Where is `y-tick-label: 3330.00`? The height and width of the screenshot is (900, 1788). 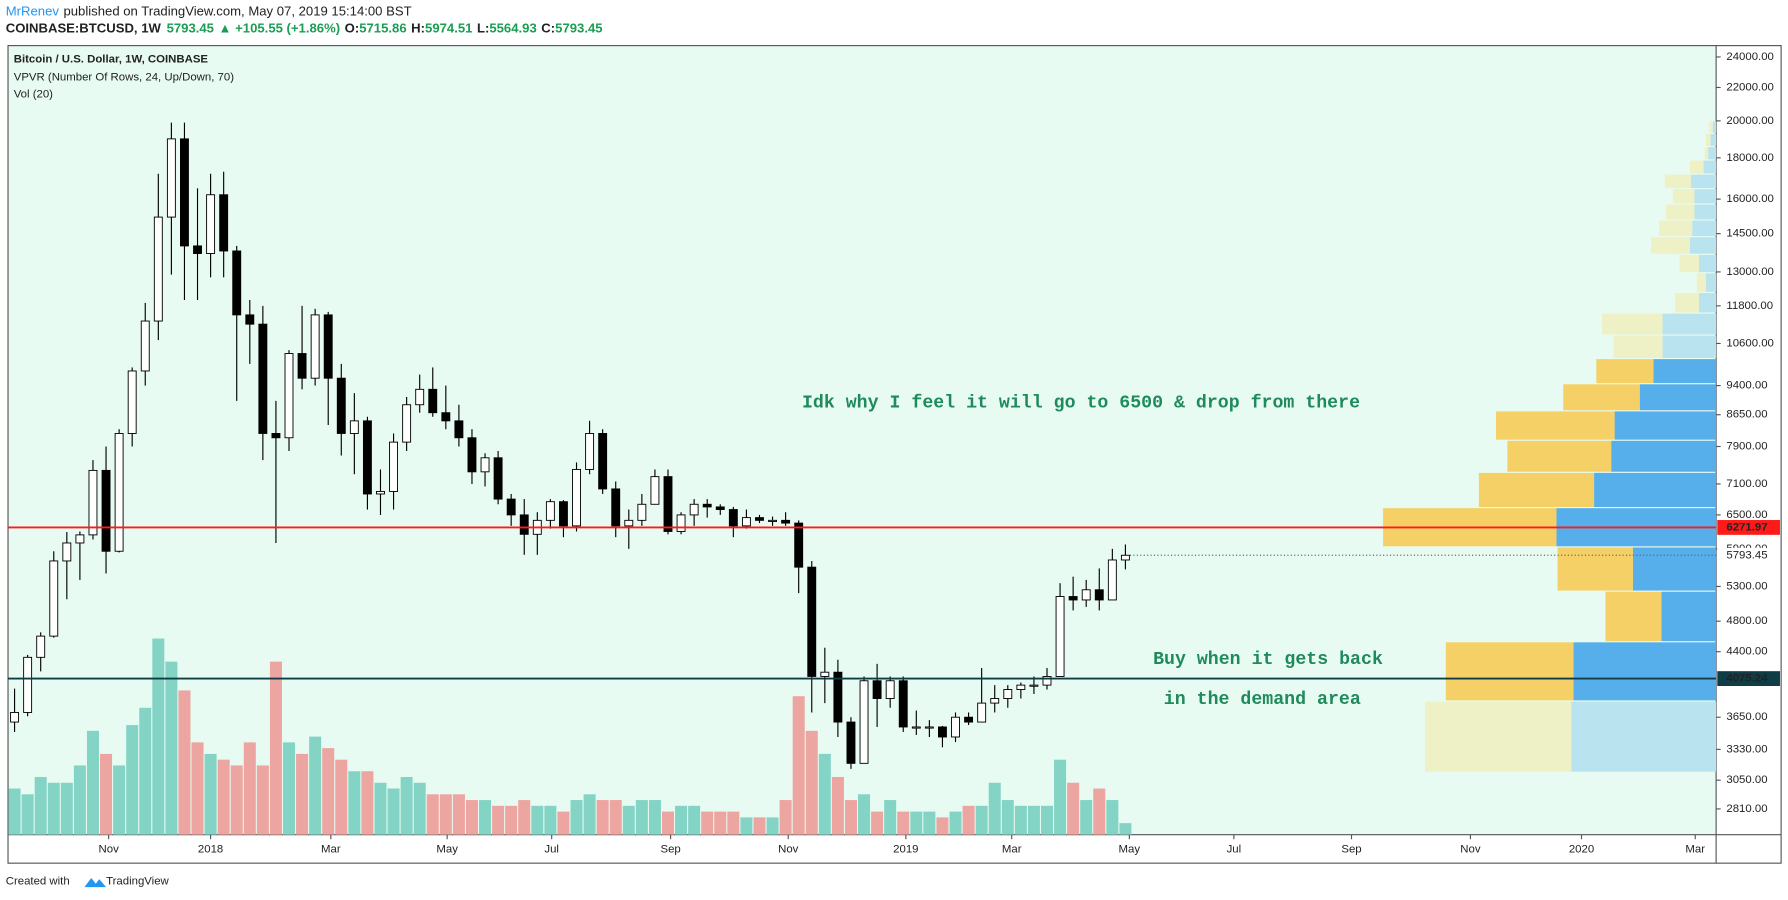 y-tick-label: 3330.00 is located at coordinates (1746, 749).